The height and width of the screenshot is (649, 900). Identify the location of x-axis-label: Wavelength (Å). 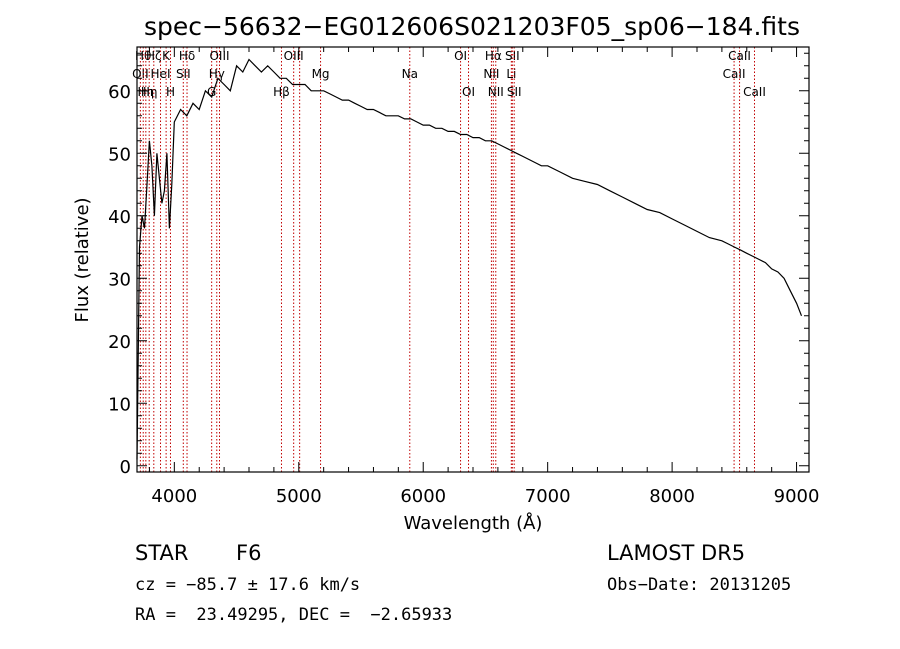
(473, 523).